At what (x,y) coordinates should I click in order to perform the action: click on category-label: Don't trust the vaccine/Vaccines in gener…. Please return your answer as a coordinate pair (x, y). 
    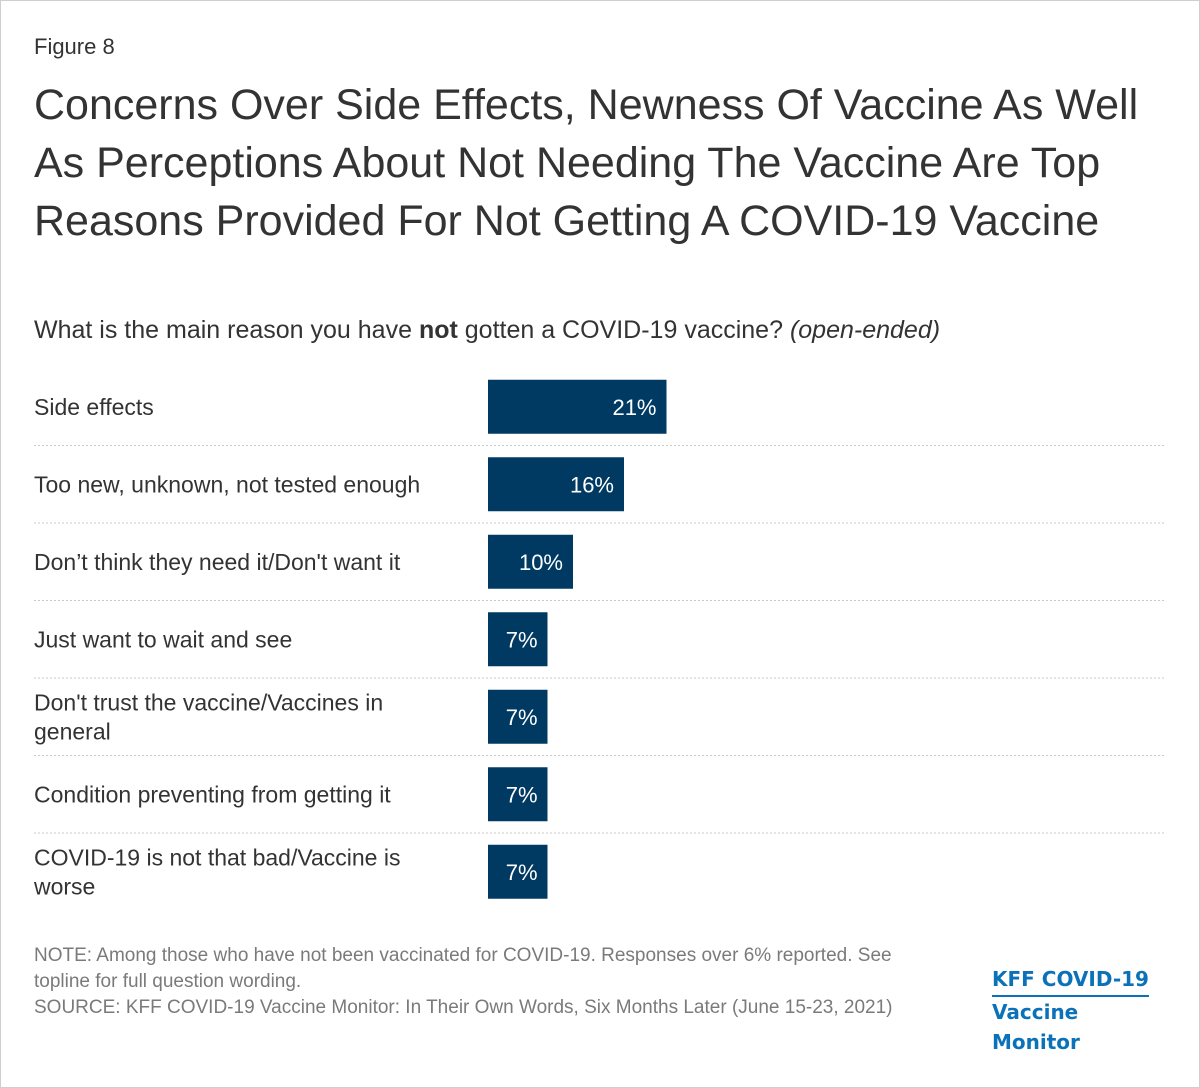
    Looking at the image, I should click on (208, 716).